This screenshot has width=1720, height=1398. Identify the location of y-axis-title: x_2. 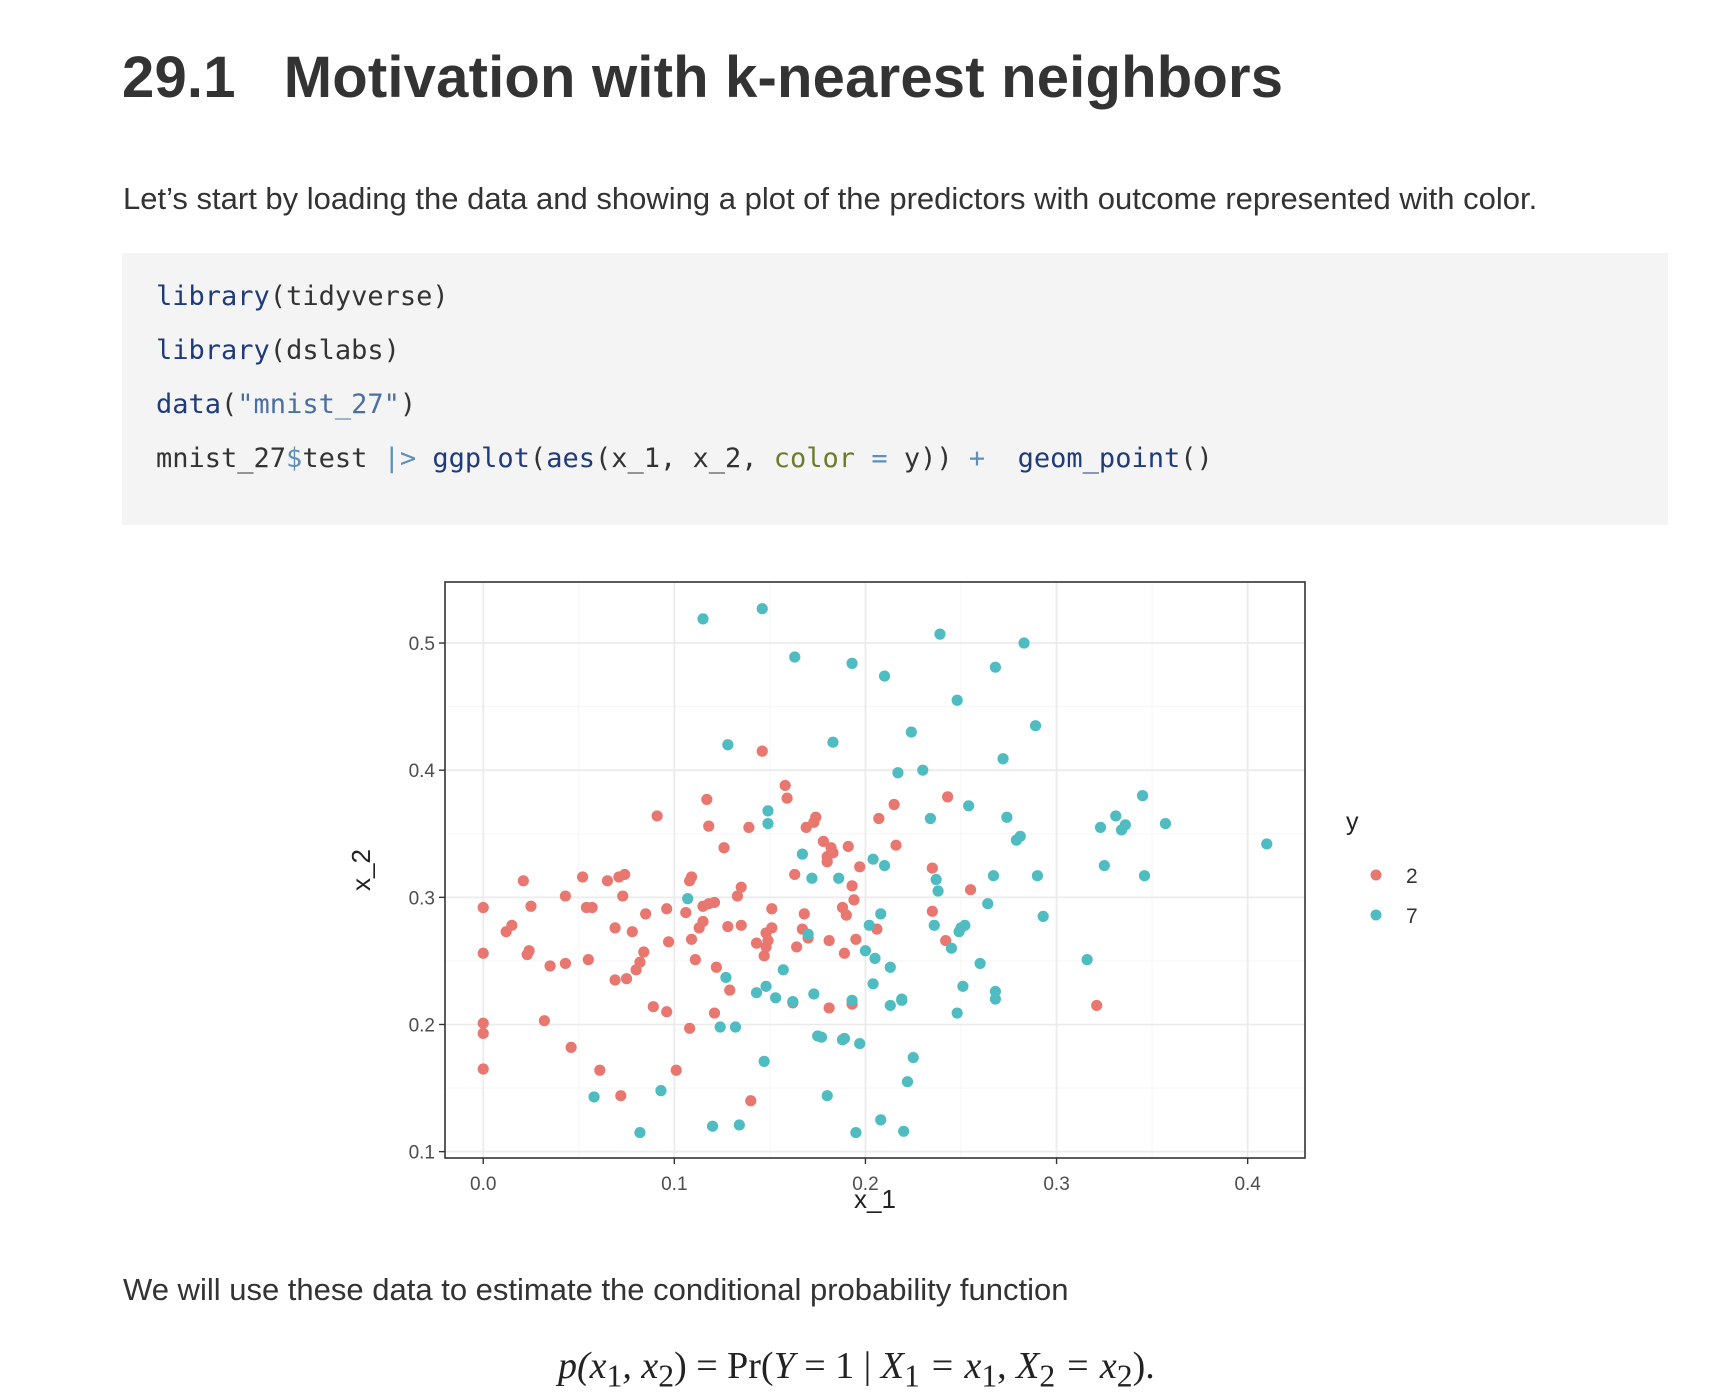
(361, 870).